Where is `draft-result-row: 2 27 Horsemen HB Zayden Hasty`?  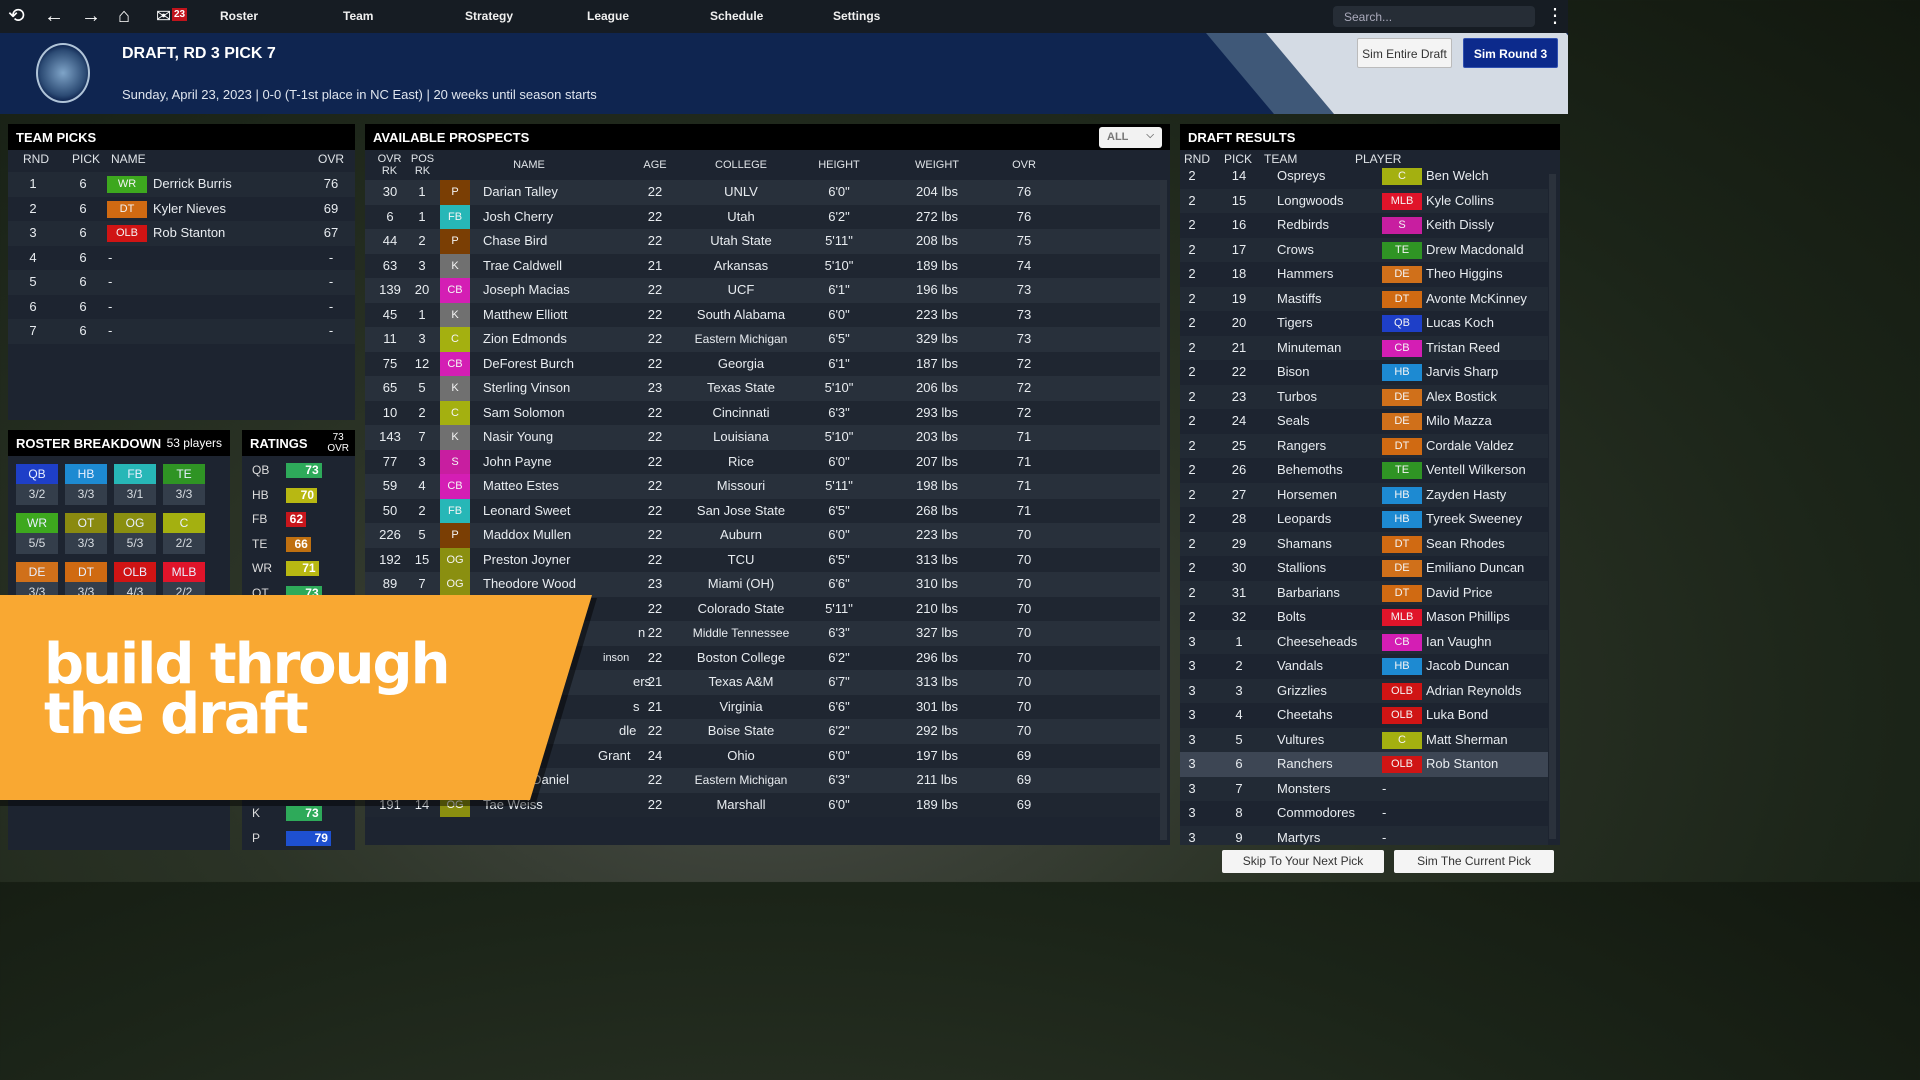
draft-result-row: 2 27 Horsemen HB Zayden Hasty is located at coordinates (1364, 494).